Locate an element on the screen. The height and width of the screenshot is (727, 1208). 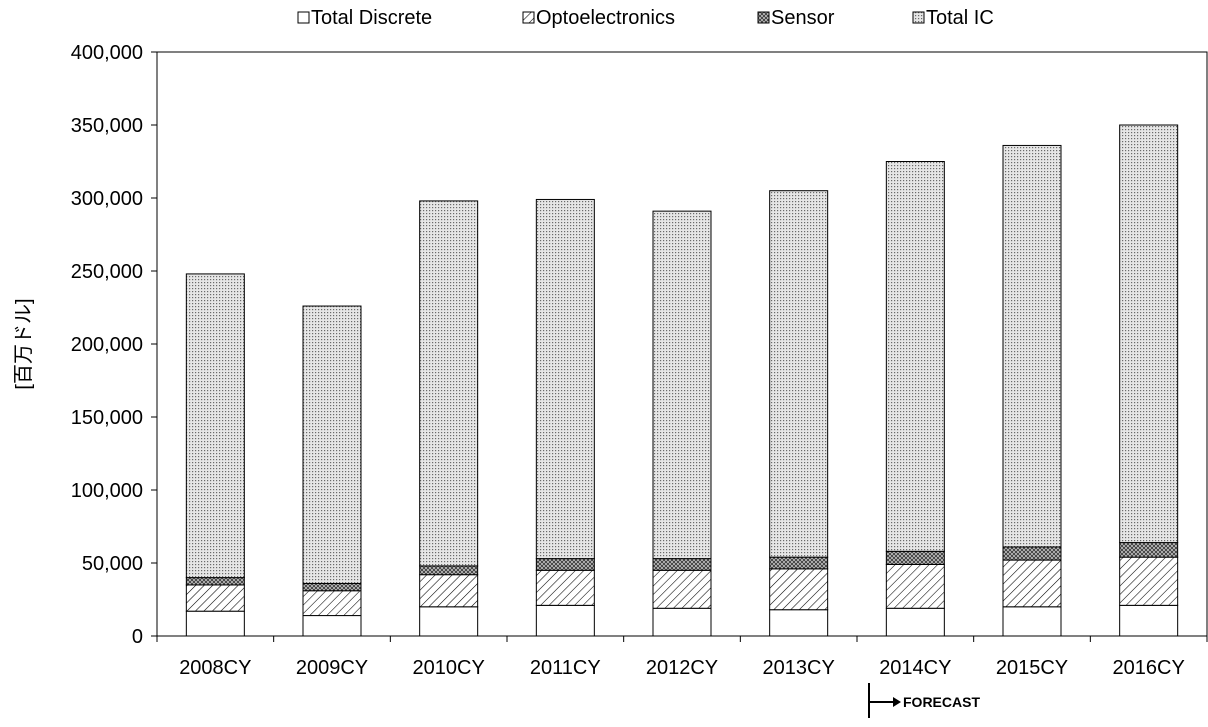
legend-label-total-discrete: Total Discrete is located at coordinates (371, 18).